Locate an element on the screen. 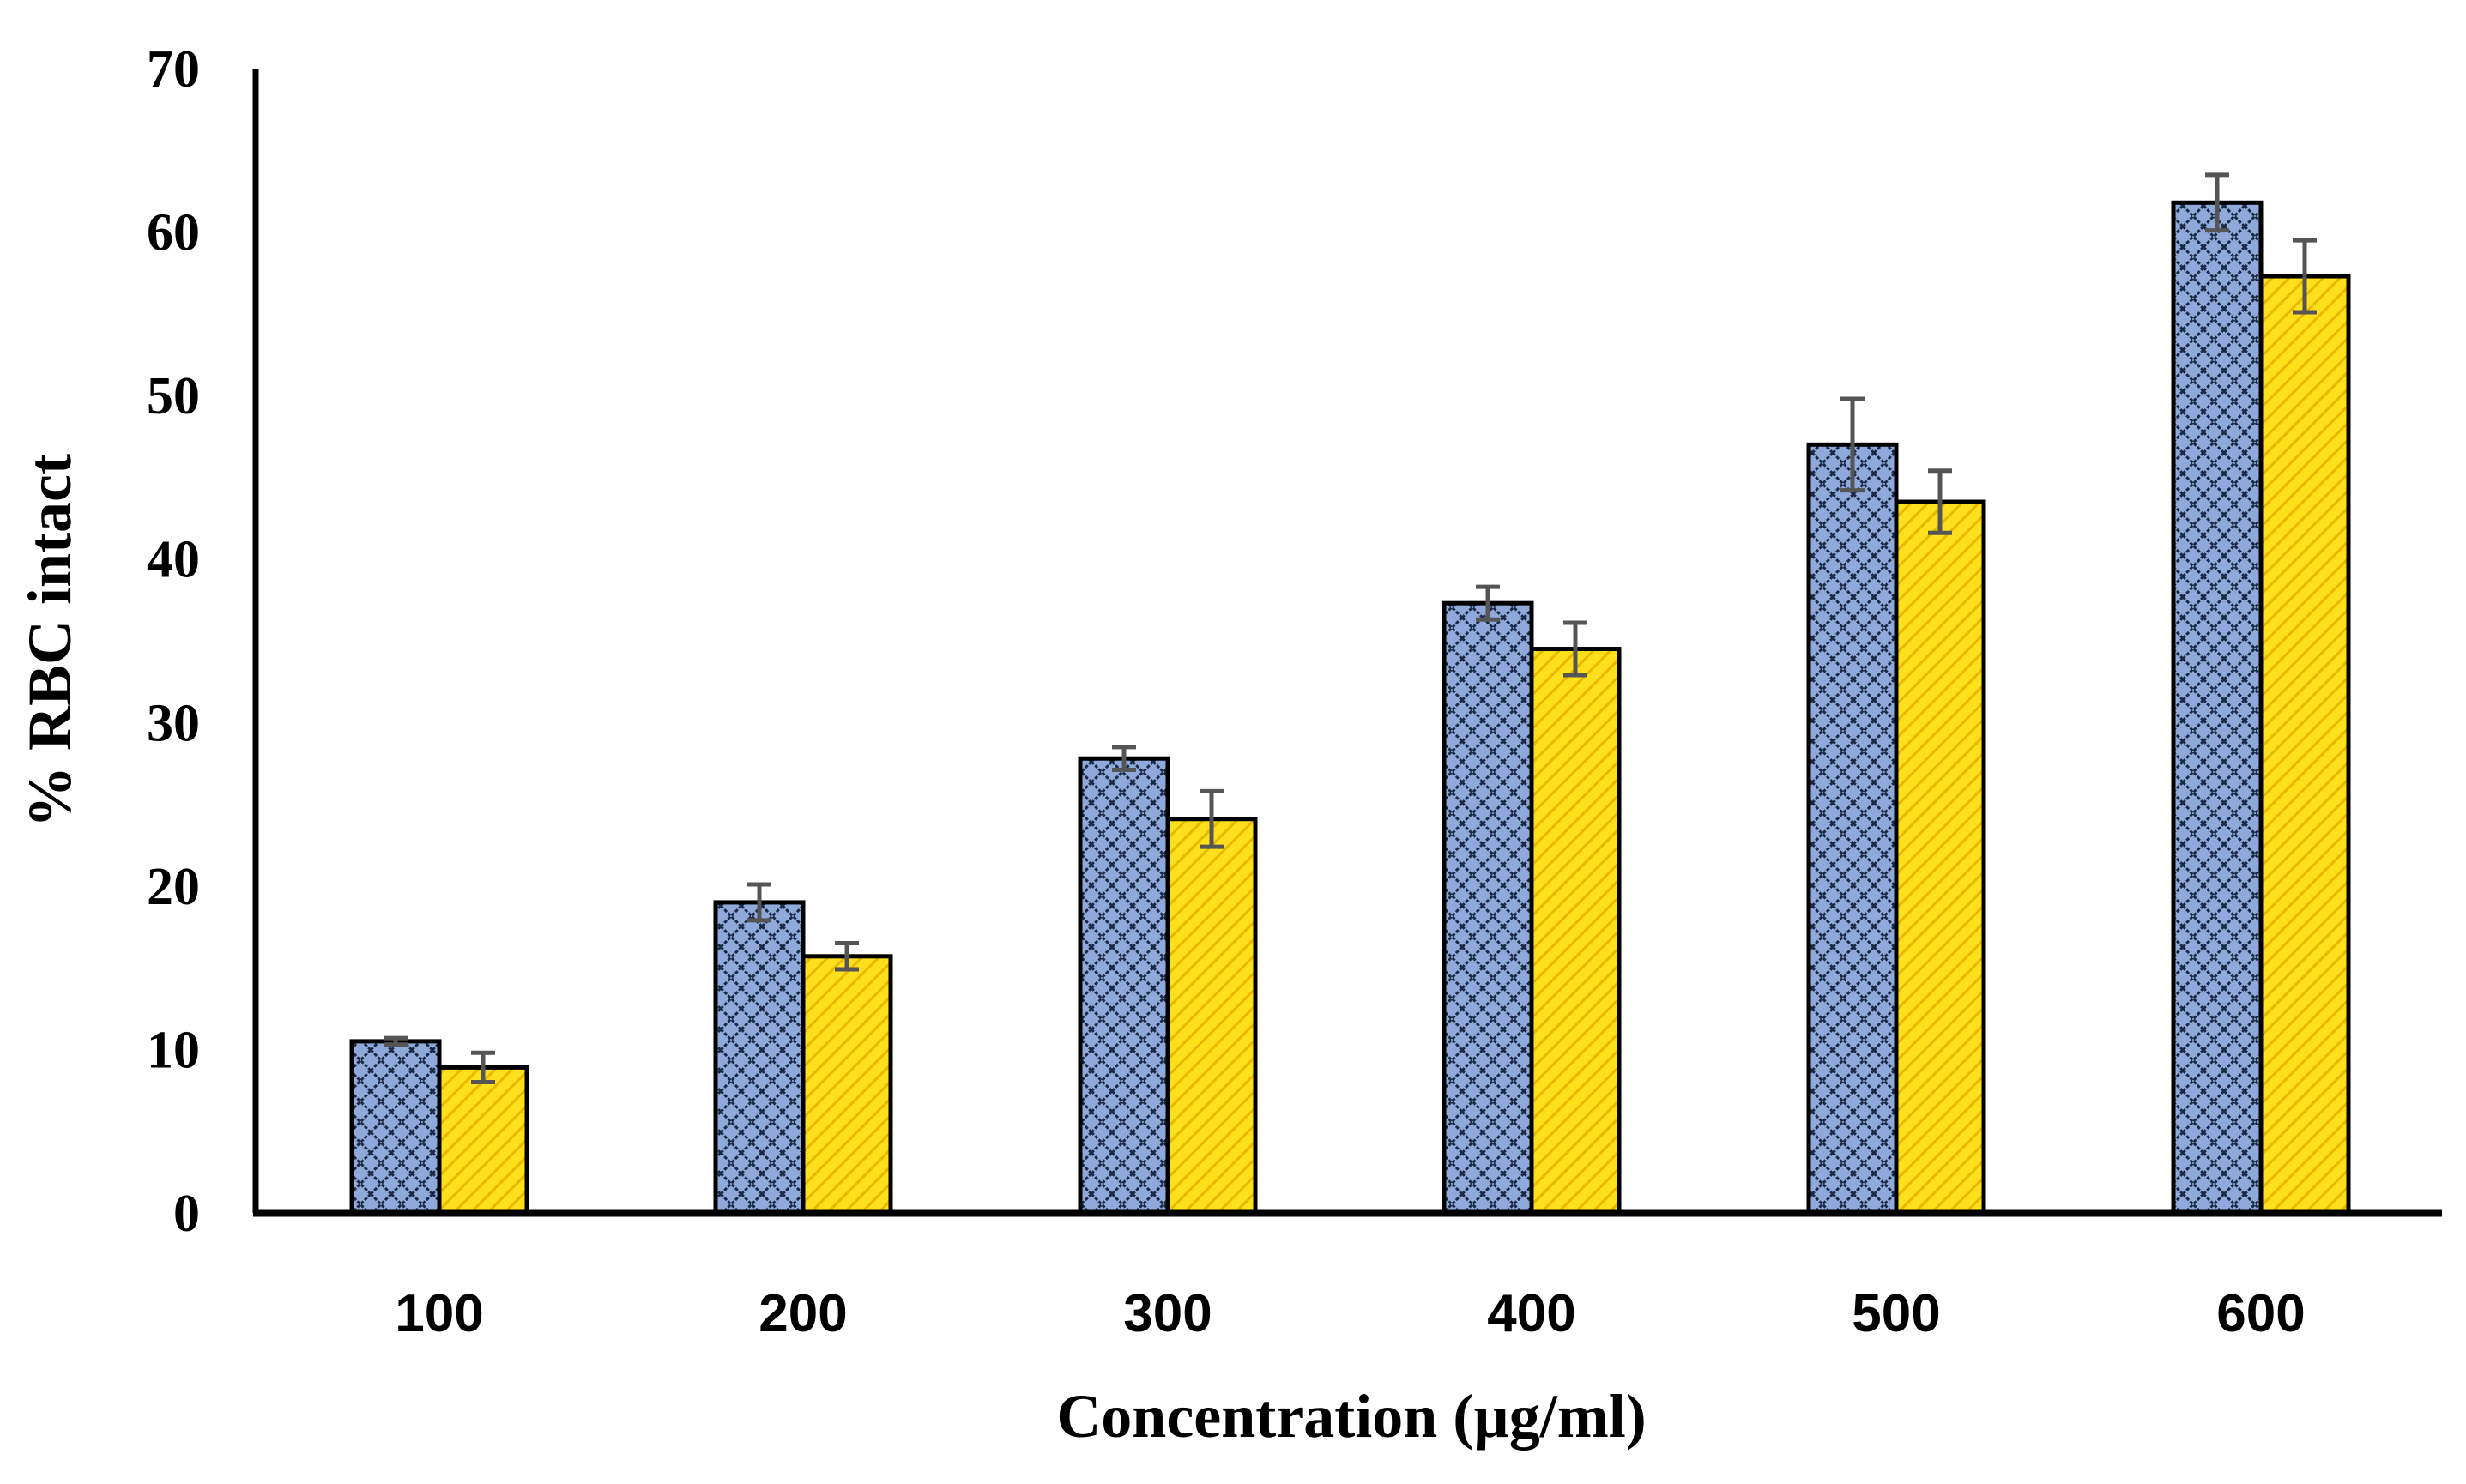 The image size is (2466, 1484). x-tick-label: 100 is located at coordinates (439, 1313).